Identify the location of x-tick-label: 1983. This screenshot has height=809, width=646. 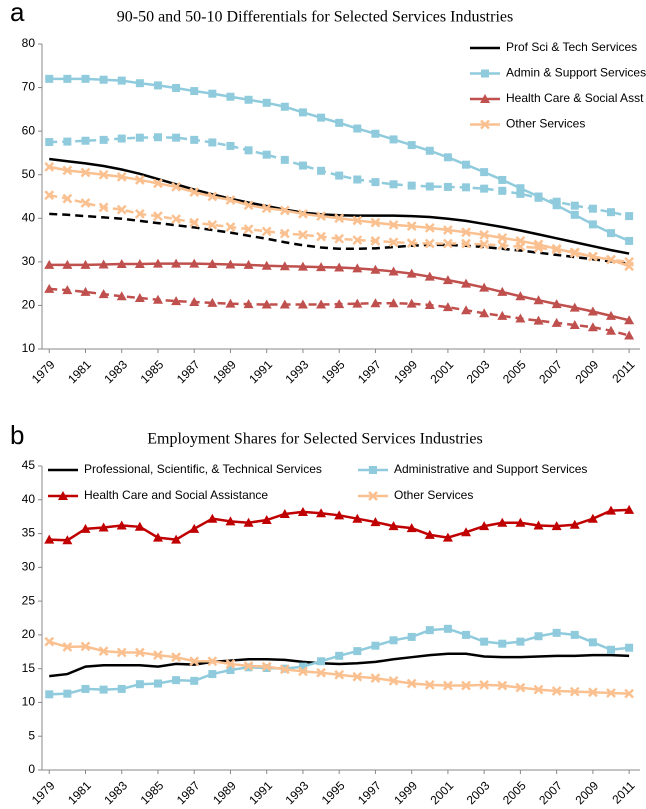
(115, 371).